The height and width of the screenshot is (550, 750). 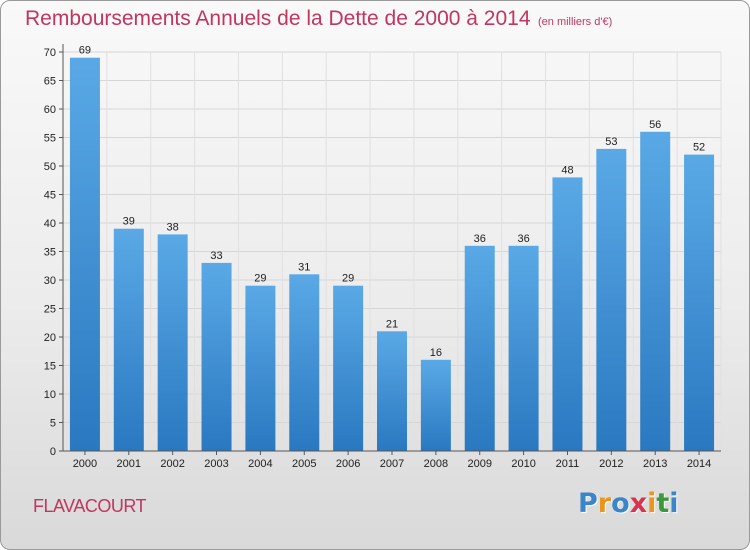 I want to click on data-label: 38, so click(x=173, y=227).